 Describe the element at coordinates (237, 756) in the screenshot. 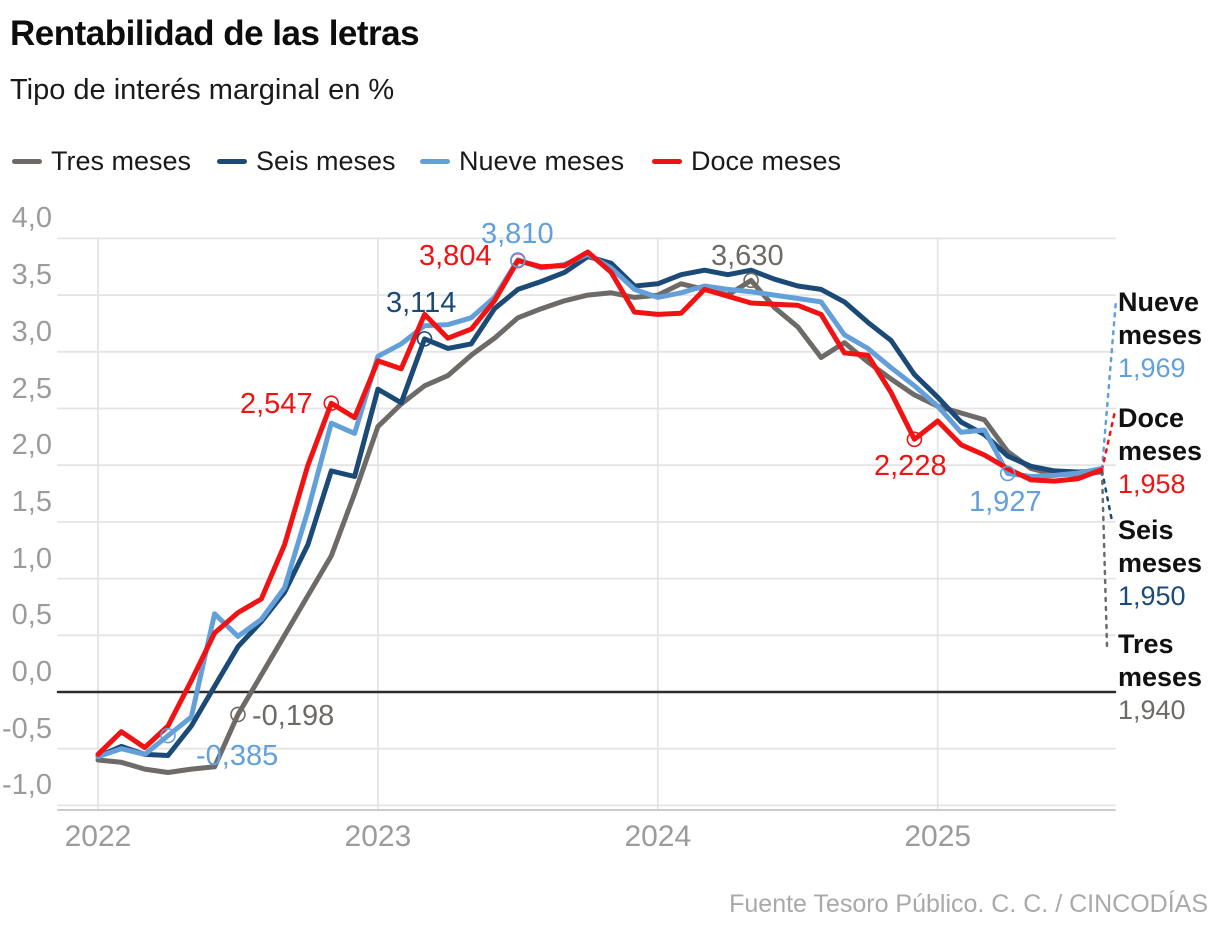

I see `annotation-value: -0,385` at that location.